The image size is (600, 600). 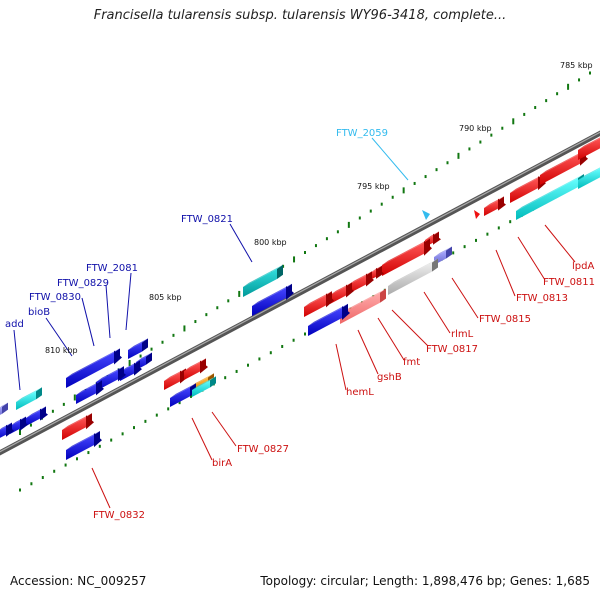 I want to click on gene-label: hemL, so click(x=360, y=392).